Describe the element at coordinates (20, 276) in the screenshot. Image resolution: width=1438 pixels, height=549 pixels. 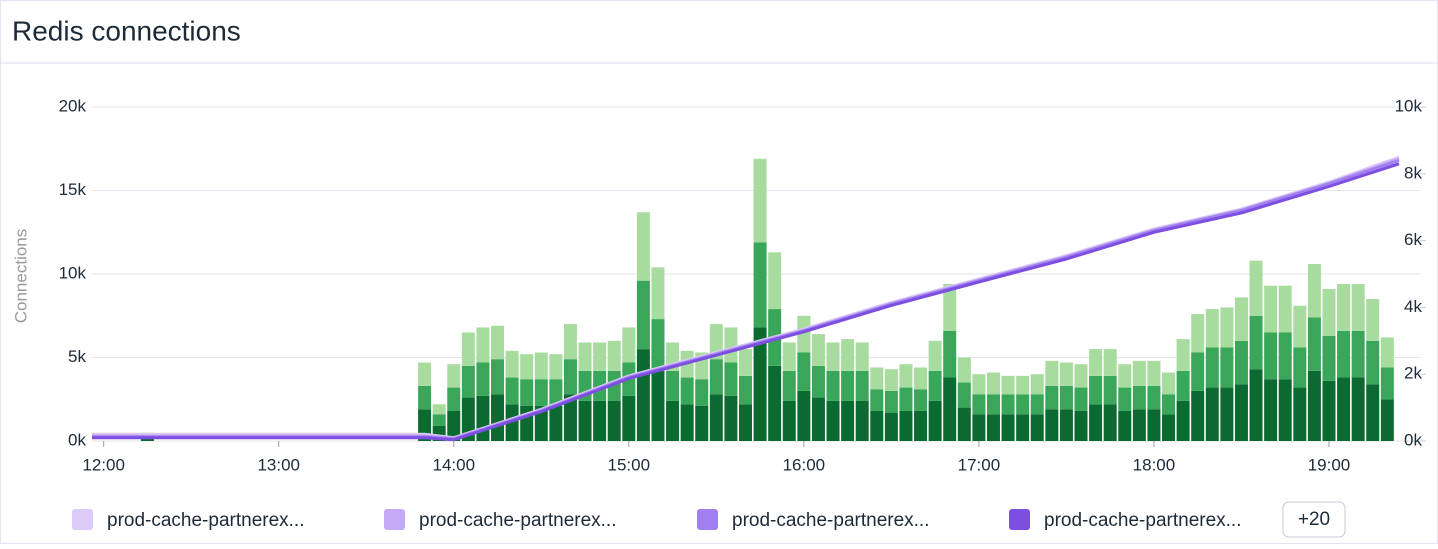
I see `y-axis-label: Connections` at that location.